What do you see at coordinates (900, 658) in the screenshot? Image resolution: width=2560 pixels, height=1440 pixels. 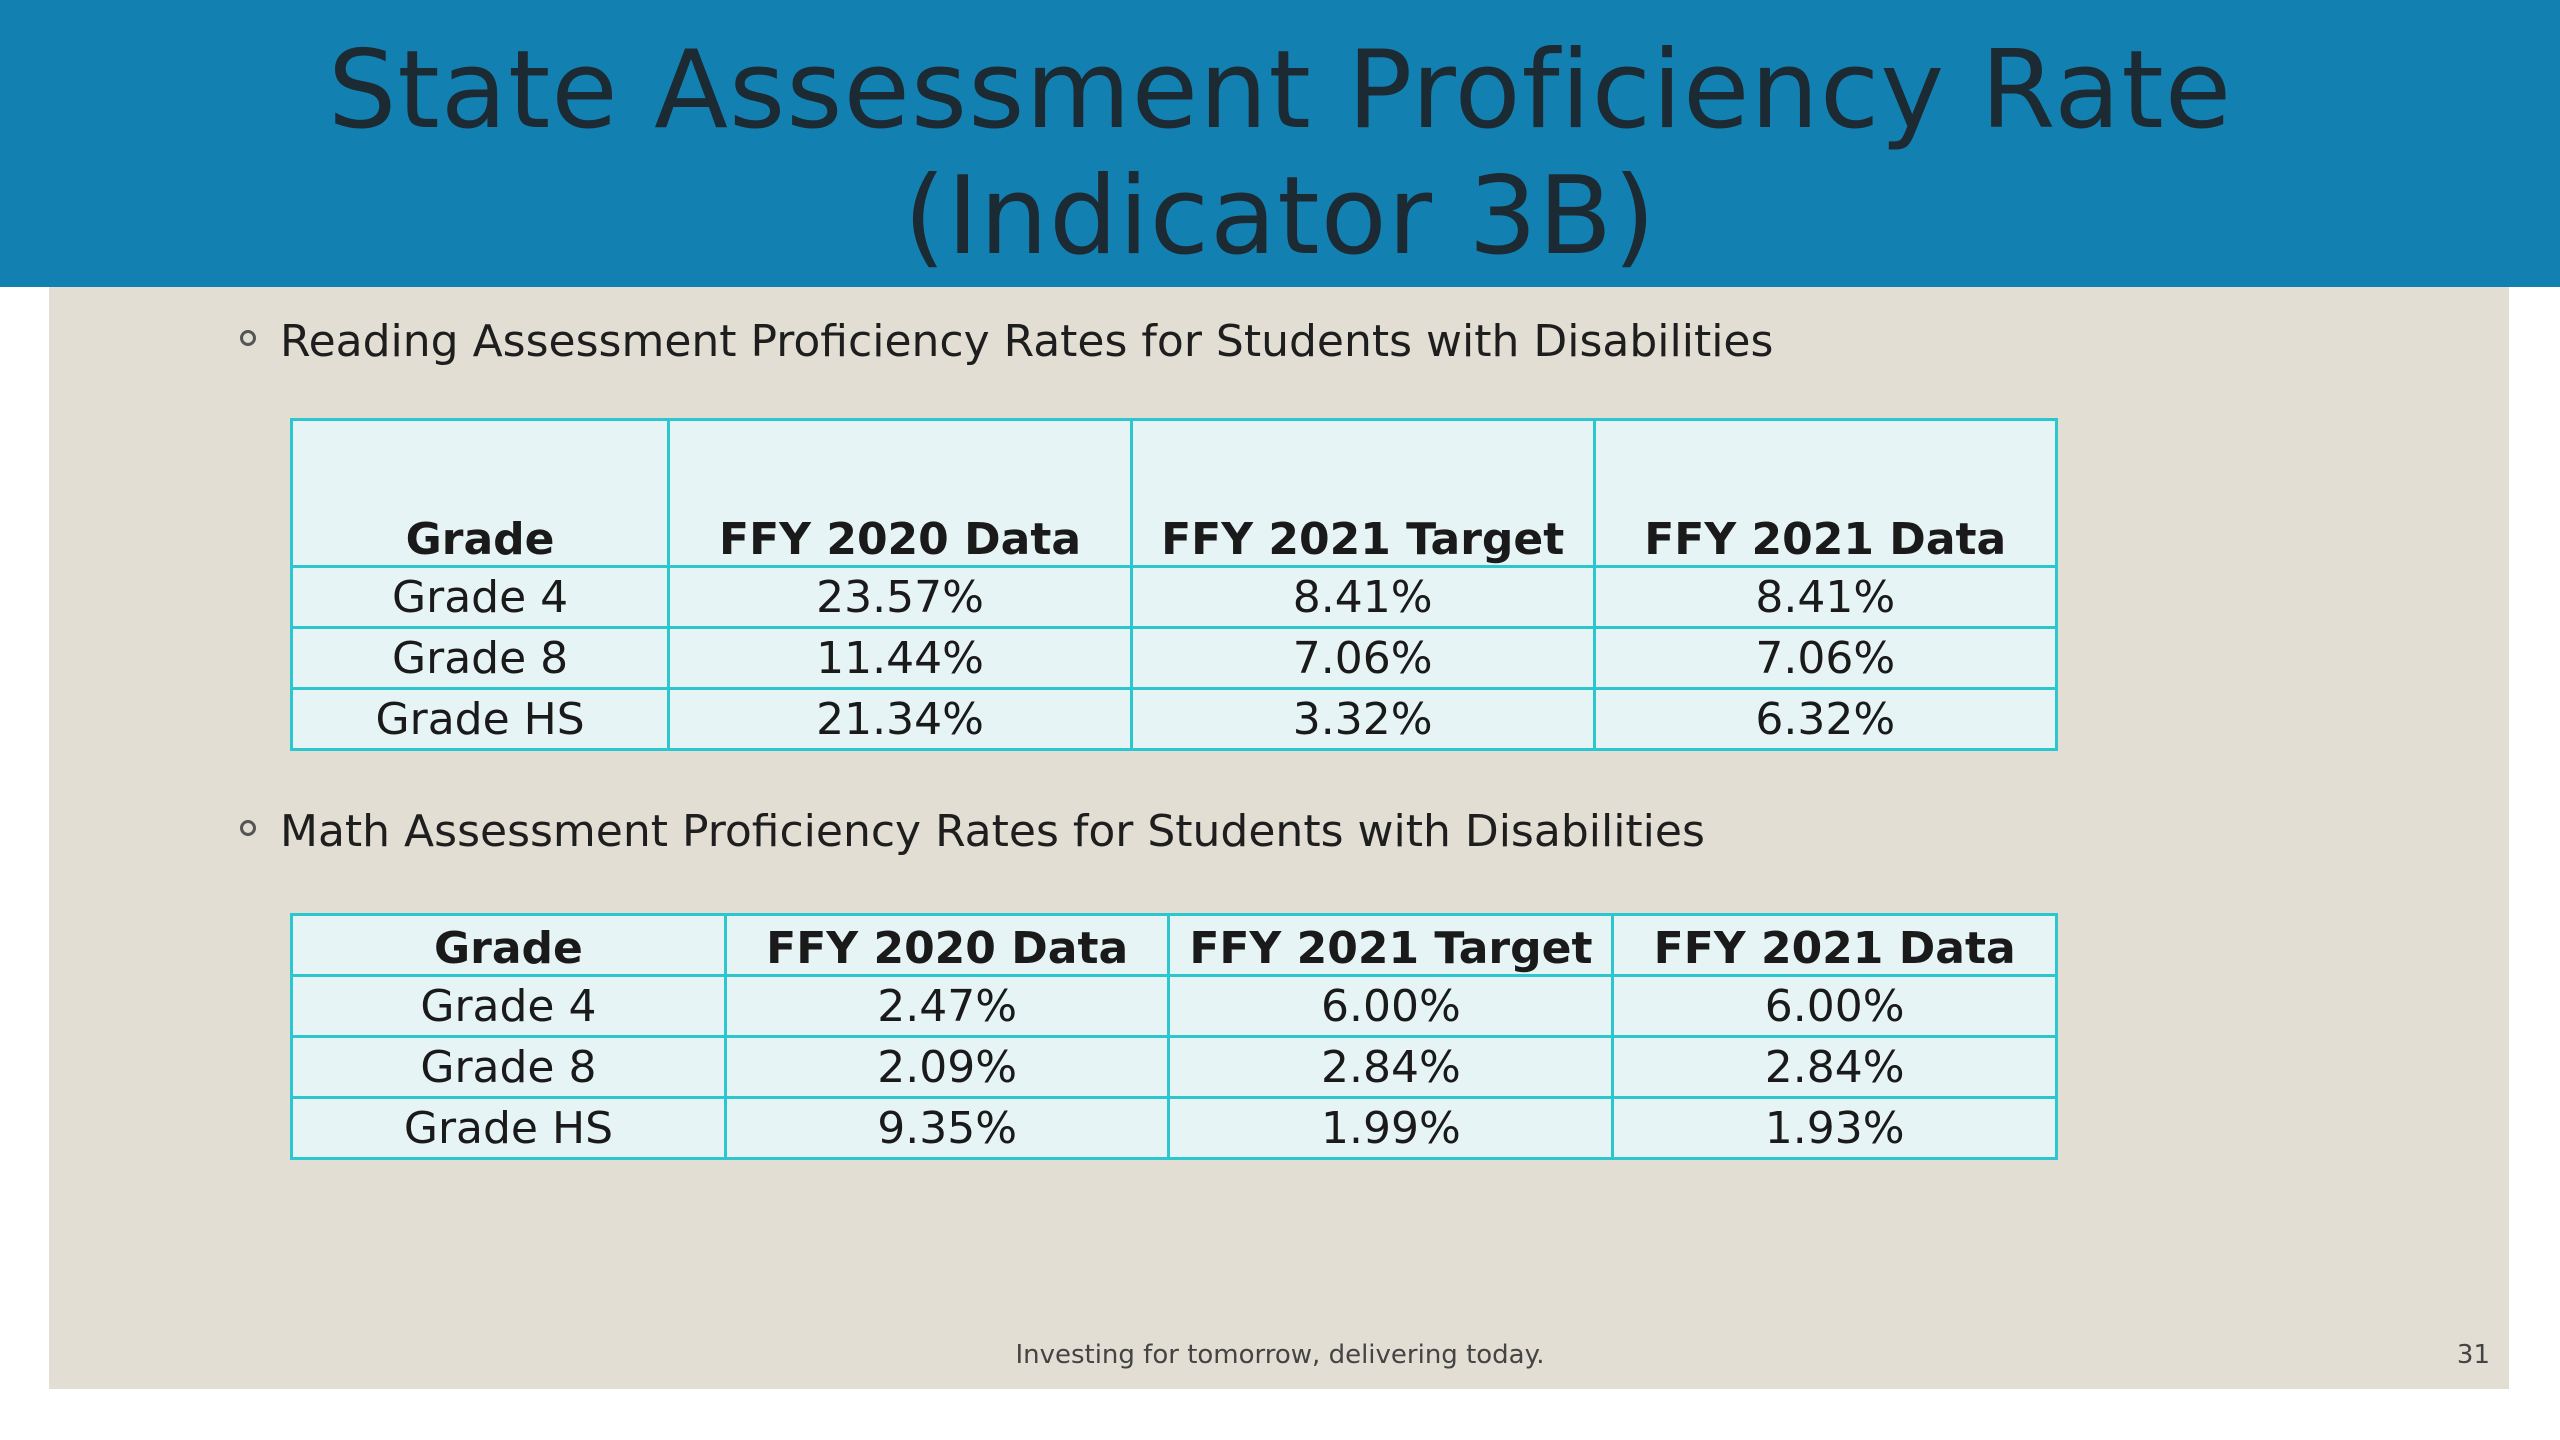 I see `table-cell: 11.44%` at bounding box center [900, 658].